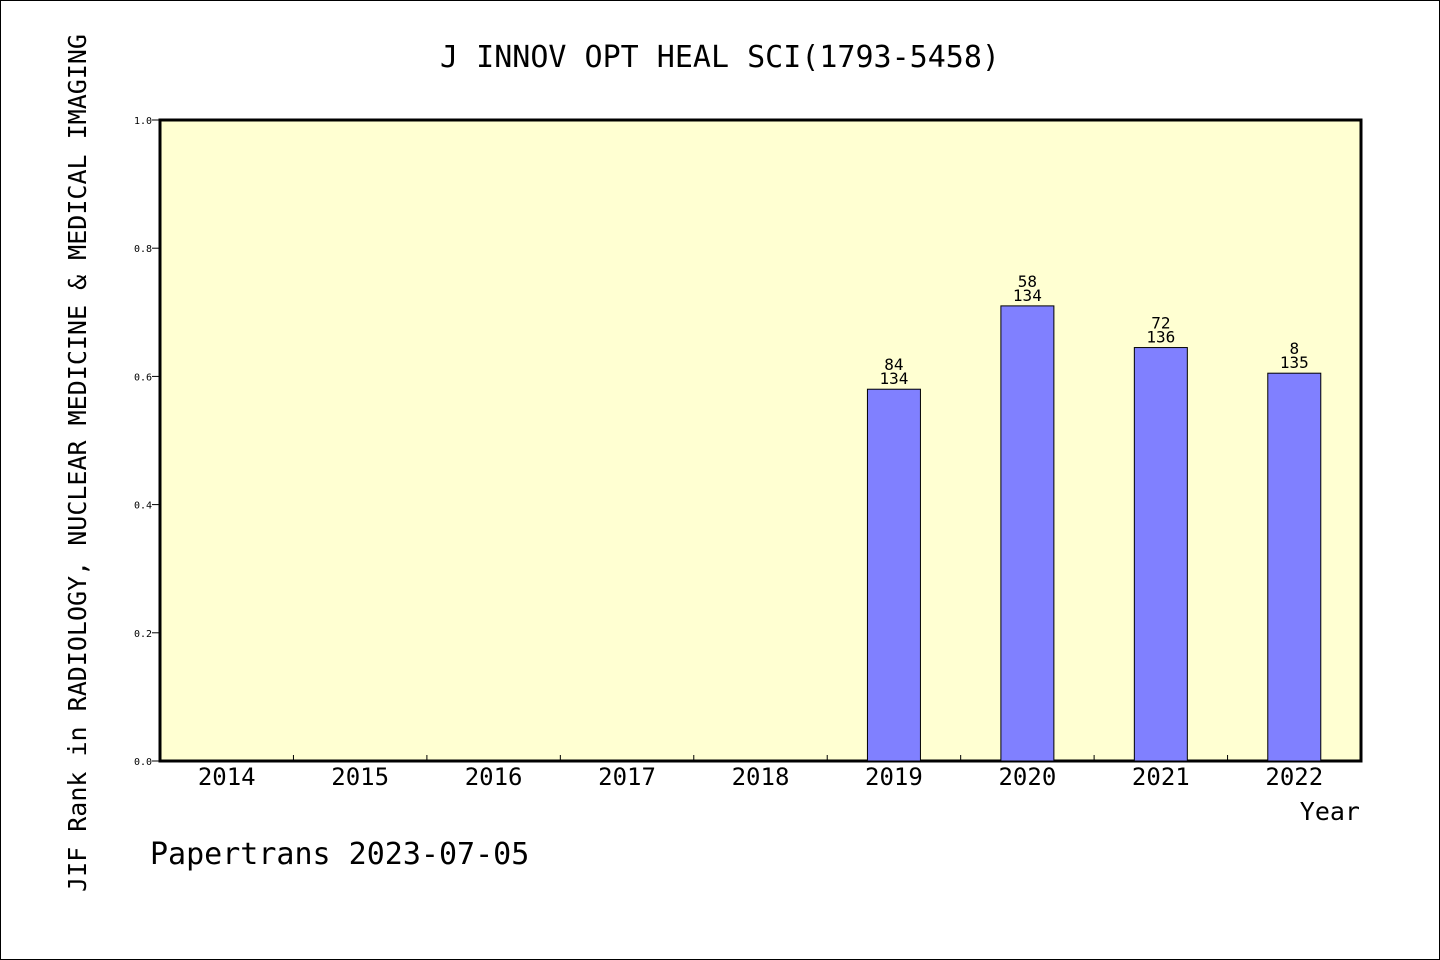 This screenshot has width=1440, height=960. I want to click on y-tick-label: 0.4, so click(143, 506).